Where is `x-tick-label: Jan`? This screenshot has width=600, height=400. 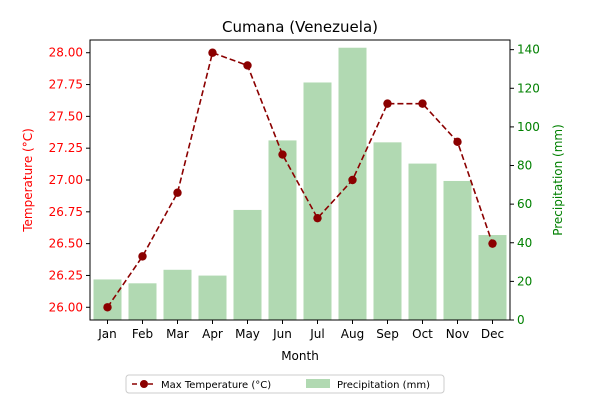
x-tick-label: Jan is located at coordinates (107, 334).